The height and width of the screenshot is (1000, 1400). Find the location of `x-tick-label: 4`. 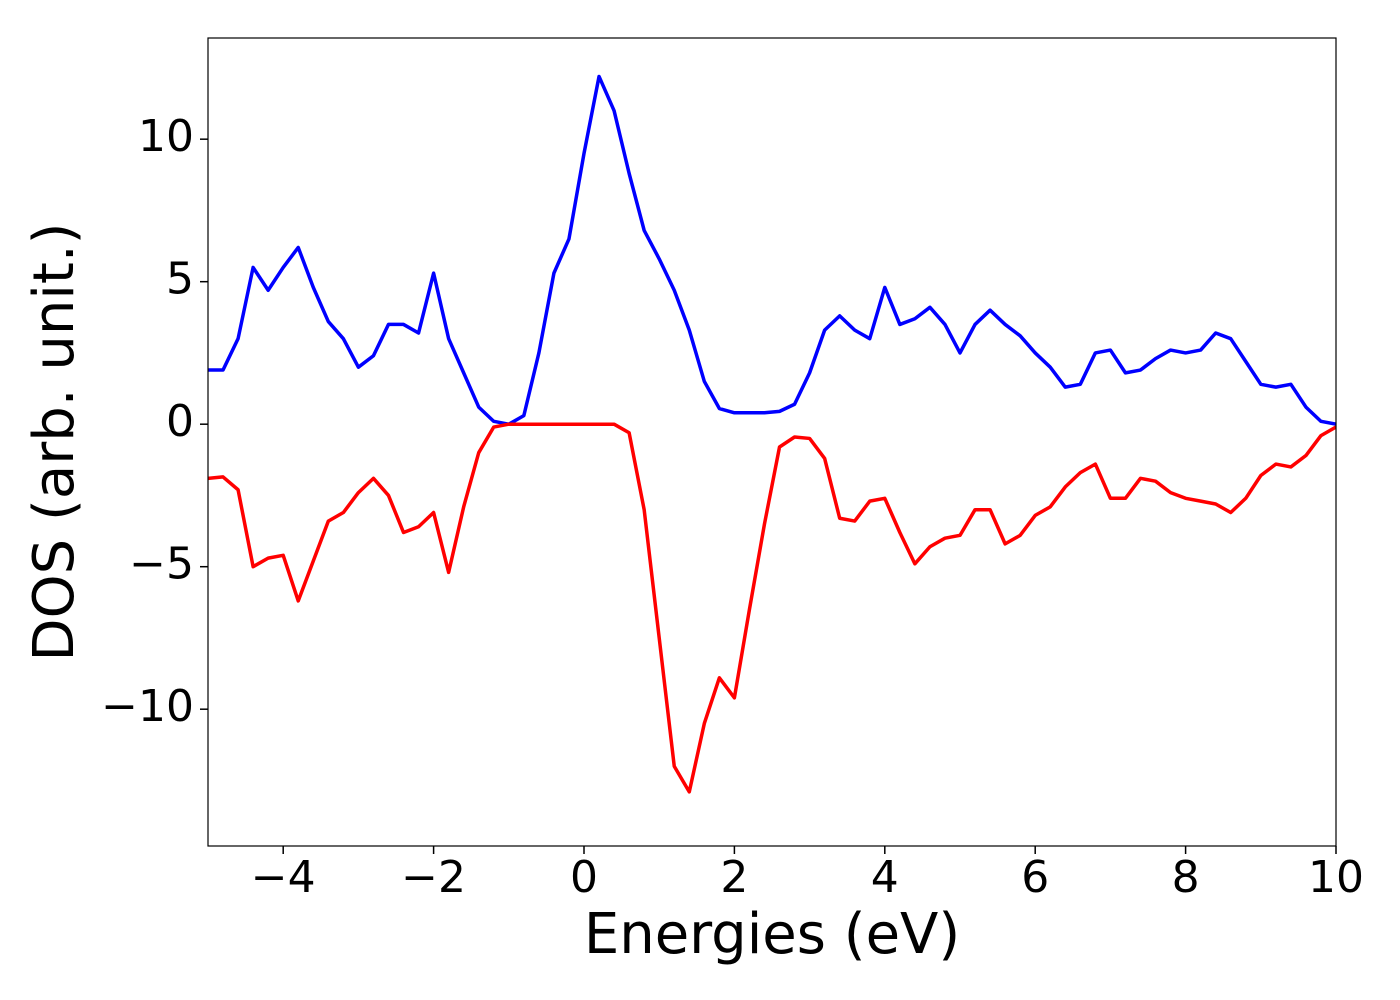

x-tick-label: 4 is located at coordinates (885, 877).